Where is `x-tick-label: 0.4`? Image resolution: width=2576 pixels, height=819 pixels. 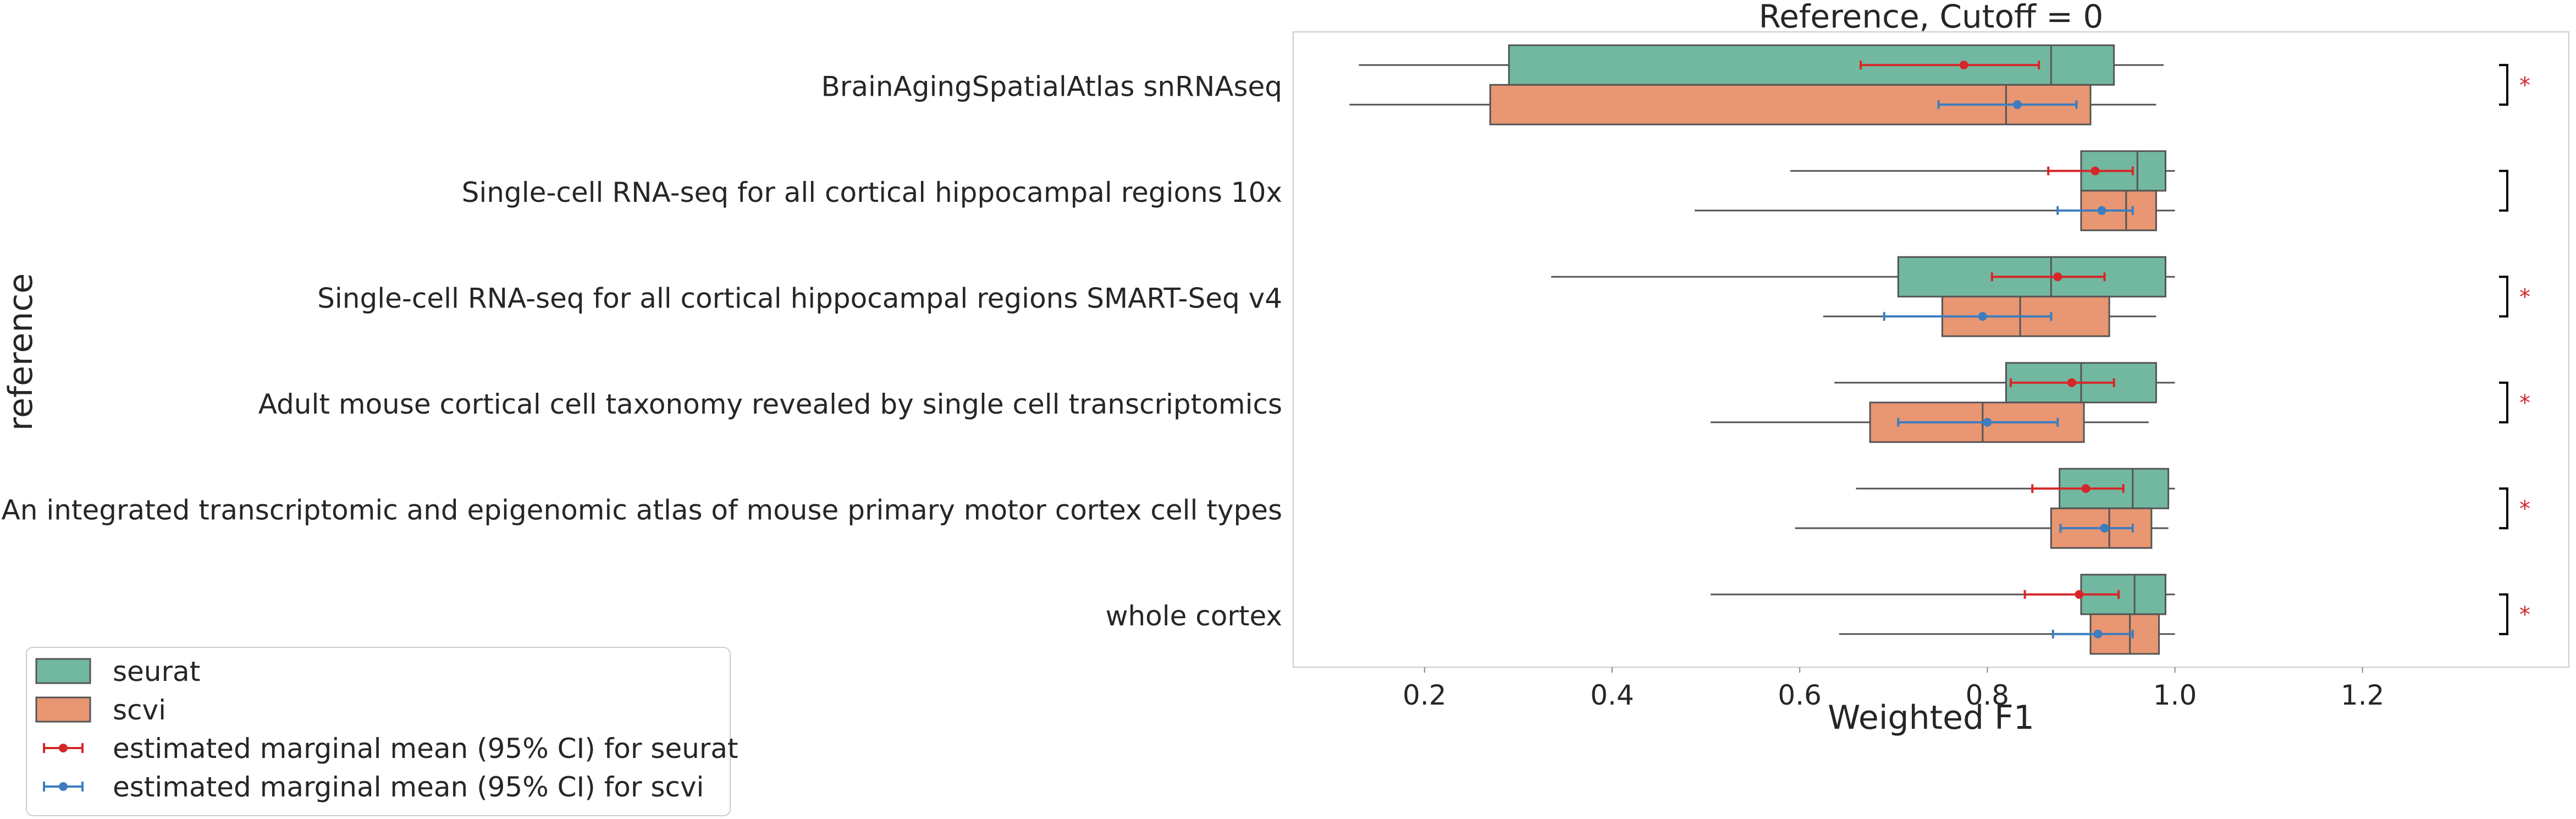
x-tick-label: 0.4 is located at coordinates (1612, 695).